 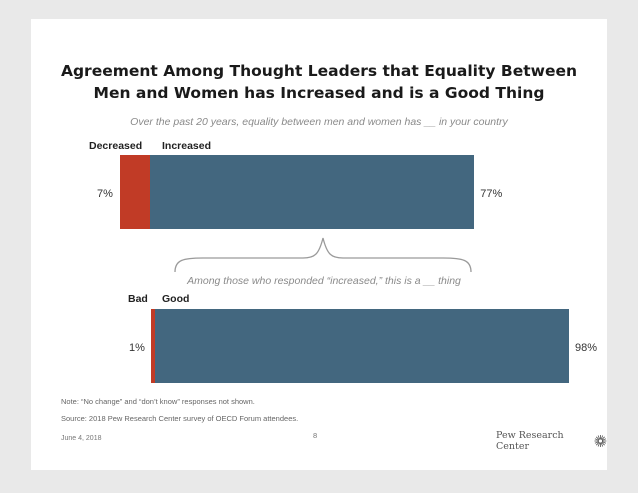 What do you see at coordinates (530, 441) in the screenshot?
I see `logo-text: Pew Research Center` at bounding box center [530, 441].